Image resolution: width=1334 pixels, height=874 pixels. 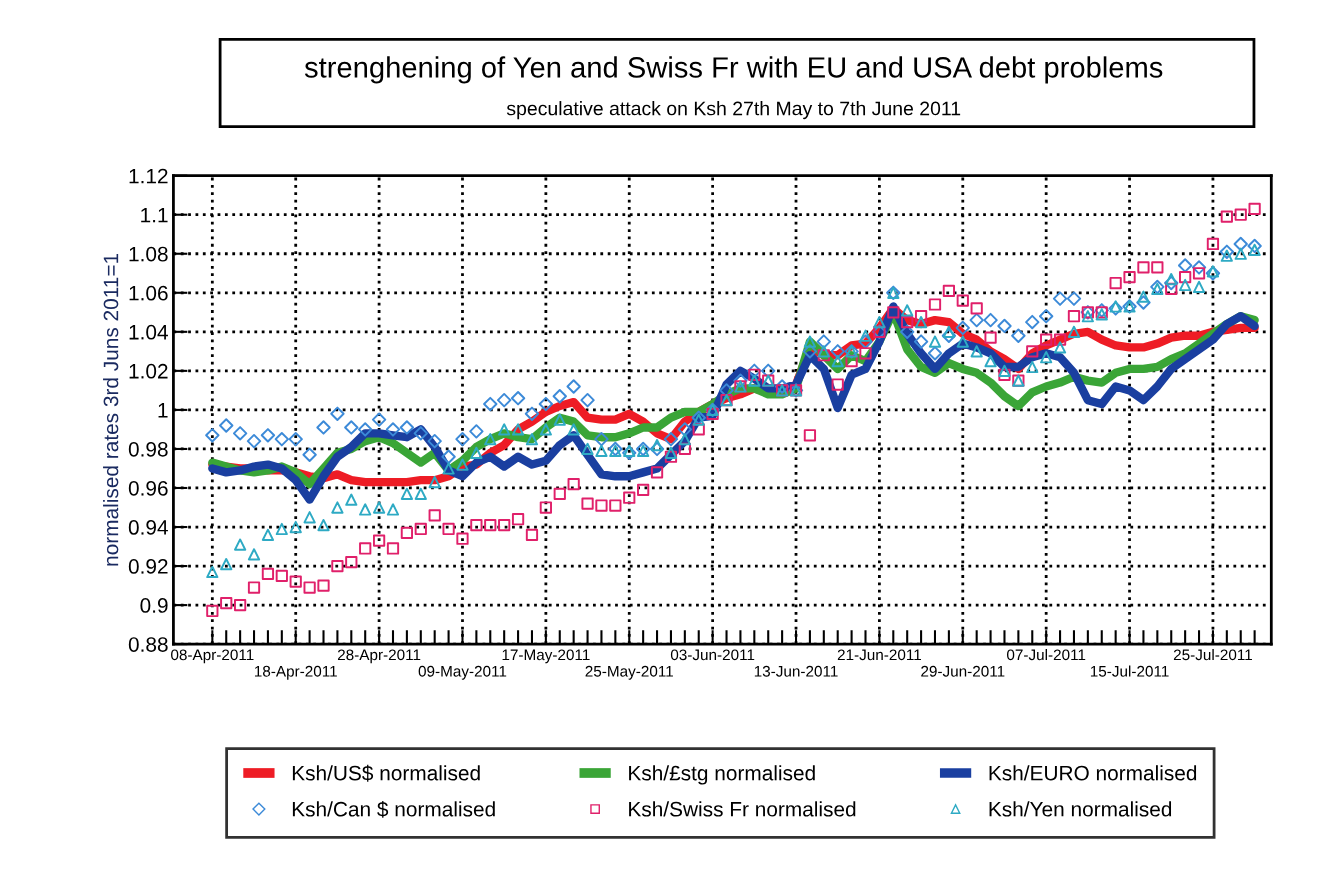 What do you see at coordinates (148, 644) in the screenshot?
I see `y-tick-label: 0.88` at bounding box center [148, 644].